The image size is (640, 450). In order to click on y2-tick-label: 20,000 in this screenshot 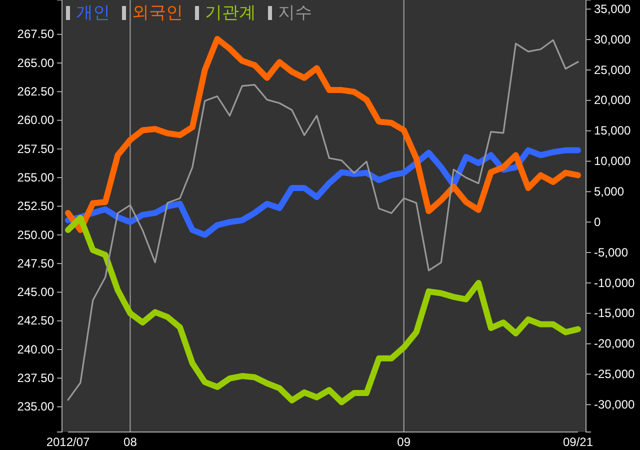, I will do `click(613, 100)`.